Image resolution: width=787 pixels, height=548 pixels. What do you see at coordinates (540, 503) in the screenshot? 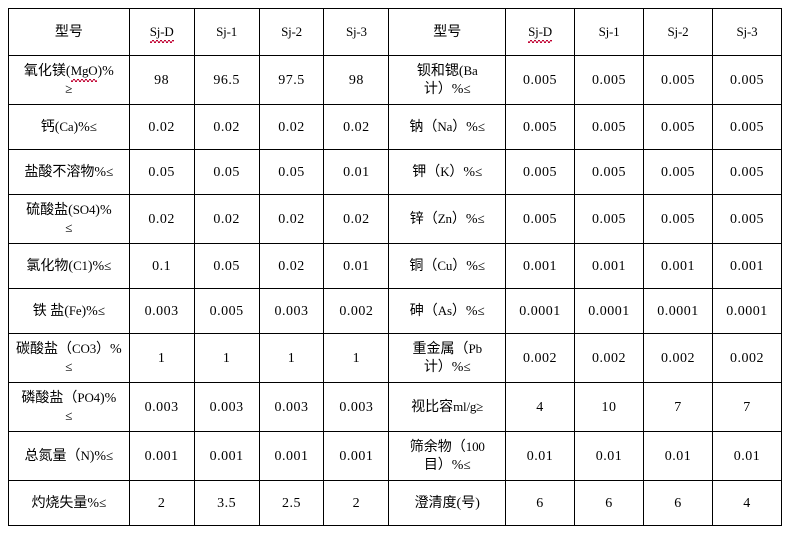
I see `value-cell-right-0: 6` at bounding box center [540, 503].